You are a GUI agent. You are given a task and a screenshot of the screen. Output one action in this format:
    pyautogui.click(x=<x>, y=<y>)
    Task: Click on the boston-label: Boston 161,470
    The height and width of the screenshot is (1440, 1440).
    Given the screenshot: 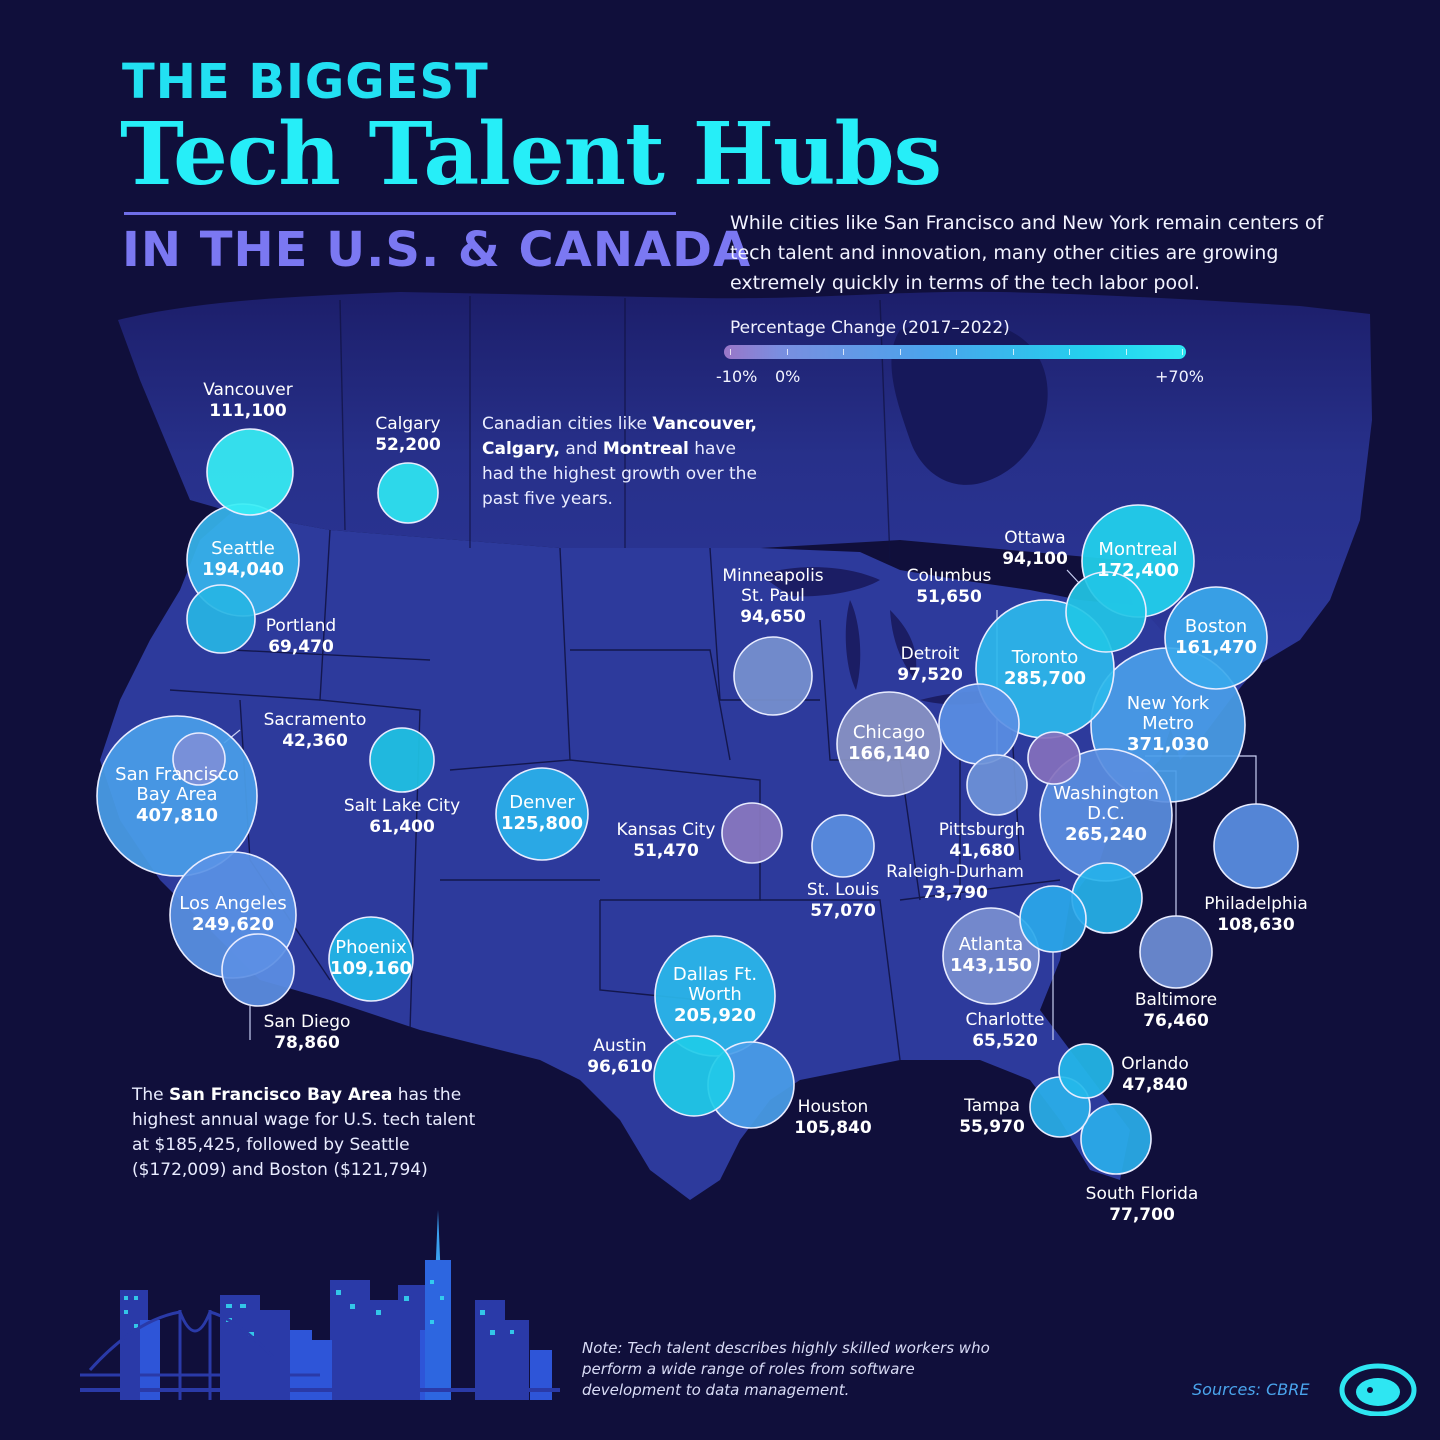 What is the action you would take?
    pyautogui.click(x=1216, y=638)
    